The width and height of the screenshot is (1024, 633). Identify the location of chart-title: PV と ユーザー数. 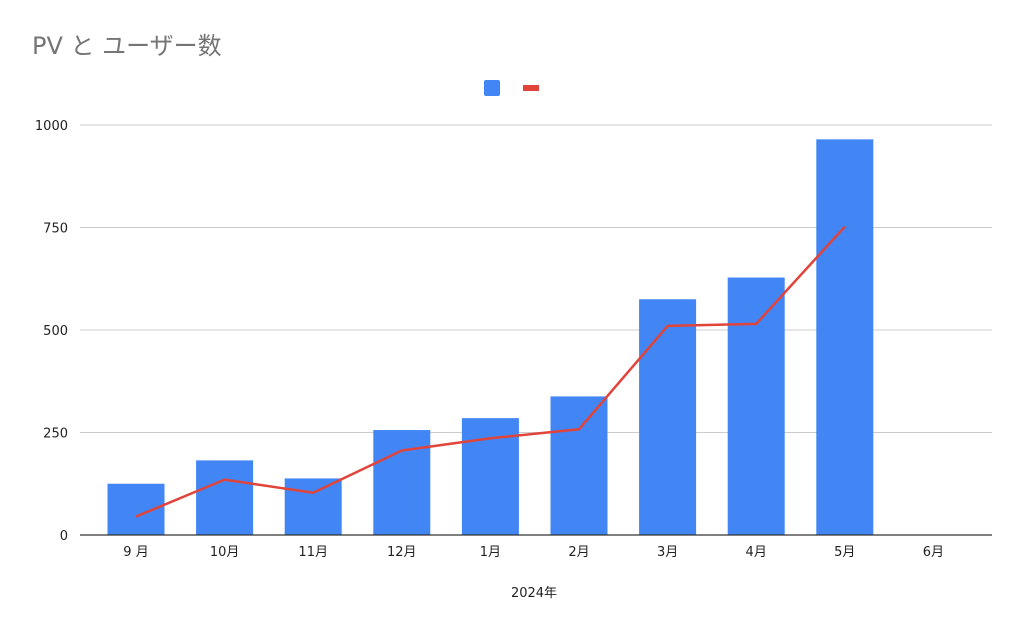
(127, 46).